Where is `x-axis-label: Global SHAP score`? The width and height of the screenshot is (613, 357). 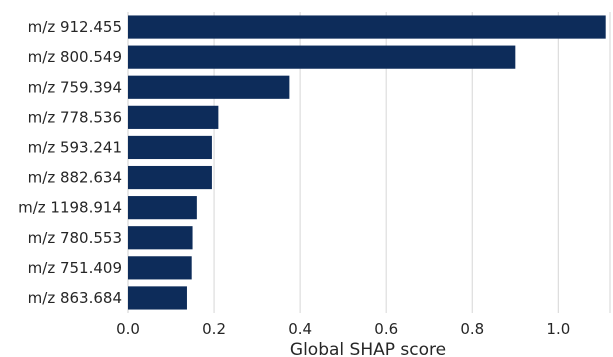
x-axis-label: Global SHAP score is located at coordinates (368, 348).